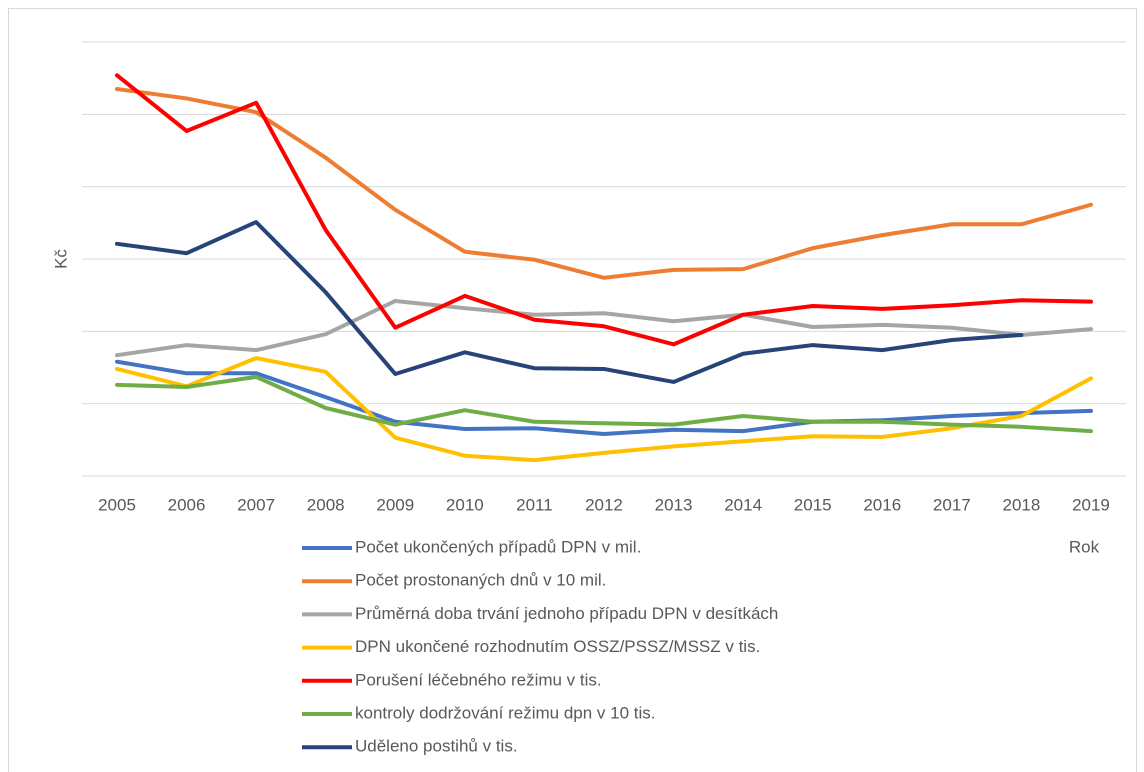  Describe the element at coordinates (674, 504) in the screenshot. I see `x-tick-label: 2013` at that location.